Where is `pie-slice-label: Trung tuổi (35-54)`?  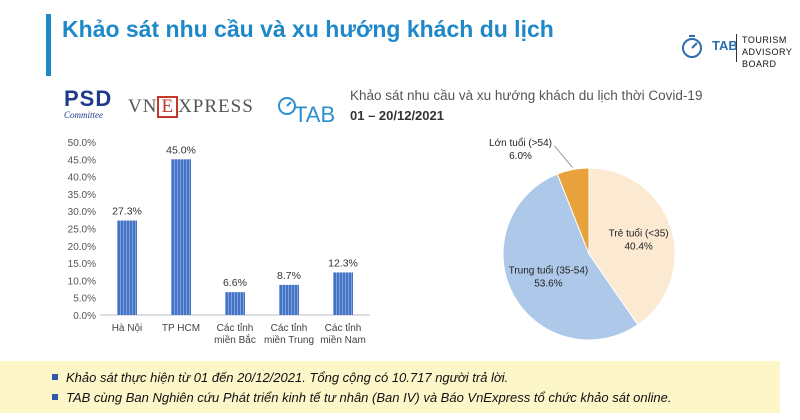
pie-slice-label: Trung tuổi (35-54) is located at coordinates (549, 271).